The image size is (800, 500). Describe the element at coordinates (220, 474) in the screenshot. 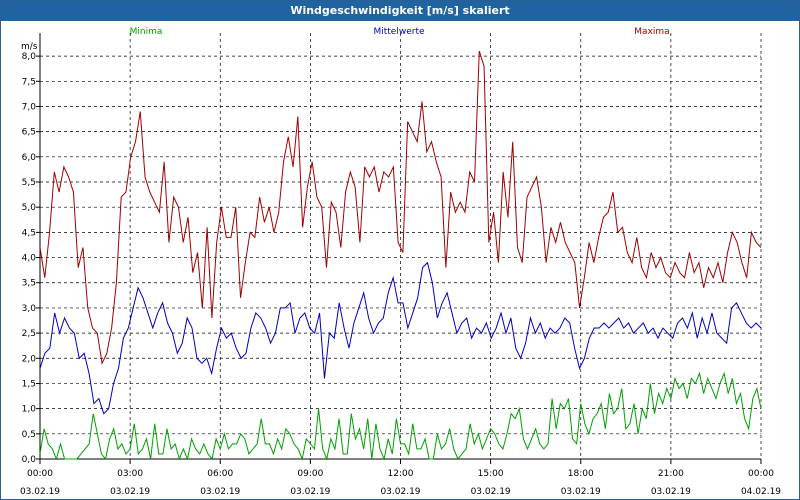

I see `x-tick-time-label: 06:00` at that location.